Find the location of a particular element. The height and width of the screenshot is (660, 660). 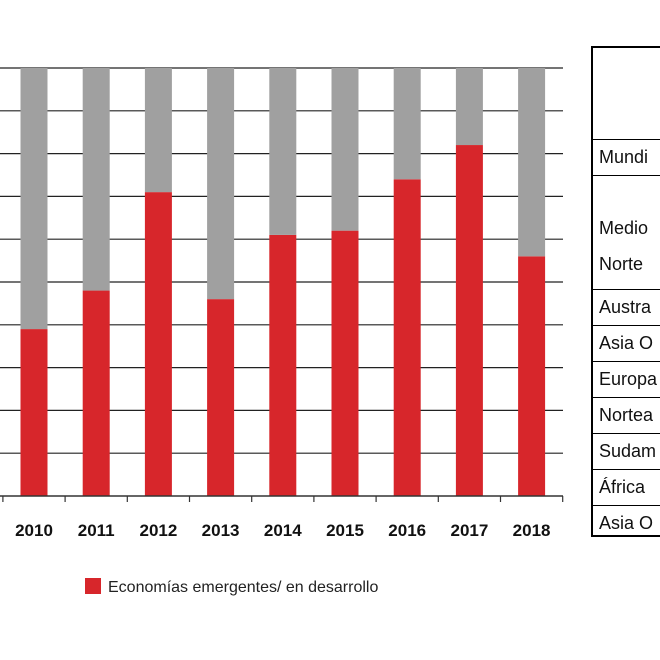

region-table-cell: Mundi is located at coordinates (624, 157).